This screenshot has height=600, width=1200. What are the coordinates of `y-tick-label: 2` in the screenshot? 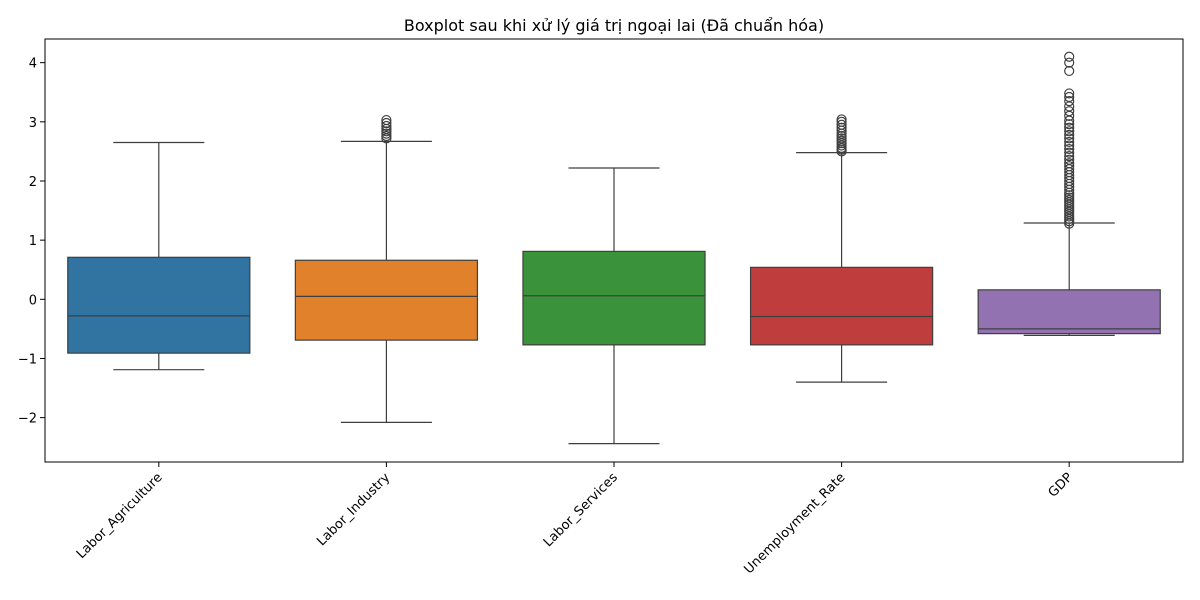 It's located at (33, 182).